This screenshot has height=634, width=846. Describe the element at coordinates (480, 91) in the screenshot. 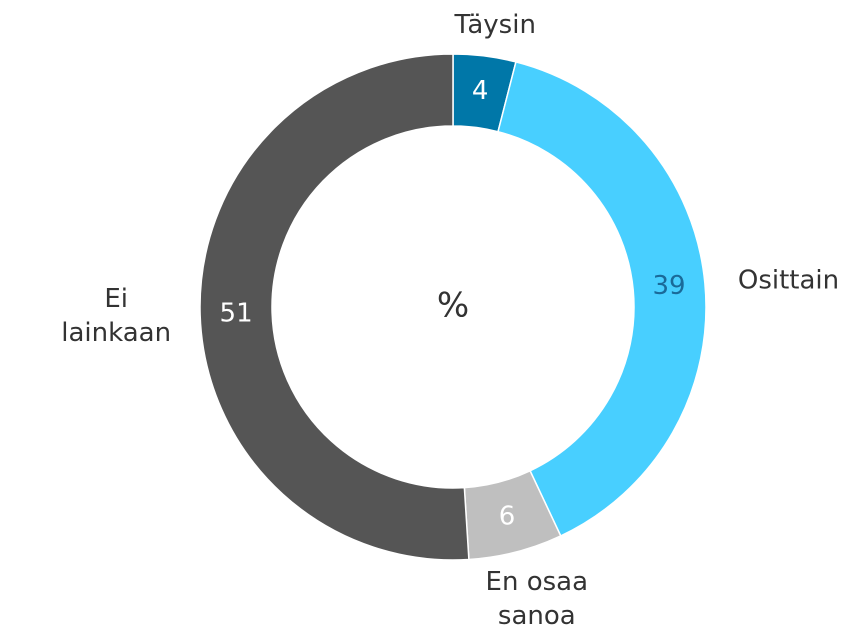

I see `value-label: 4` at that location.